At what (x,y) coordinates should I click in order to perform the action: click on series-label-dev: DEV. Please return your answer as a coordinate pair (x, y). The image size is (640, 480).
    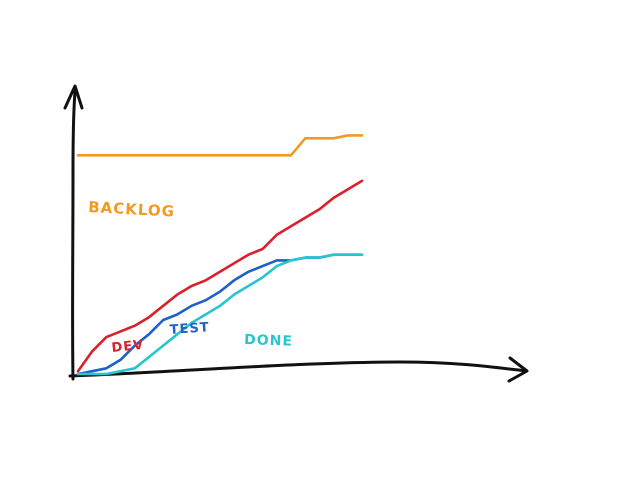
    Looking at the image, I should click on (128, 347).